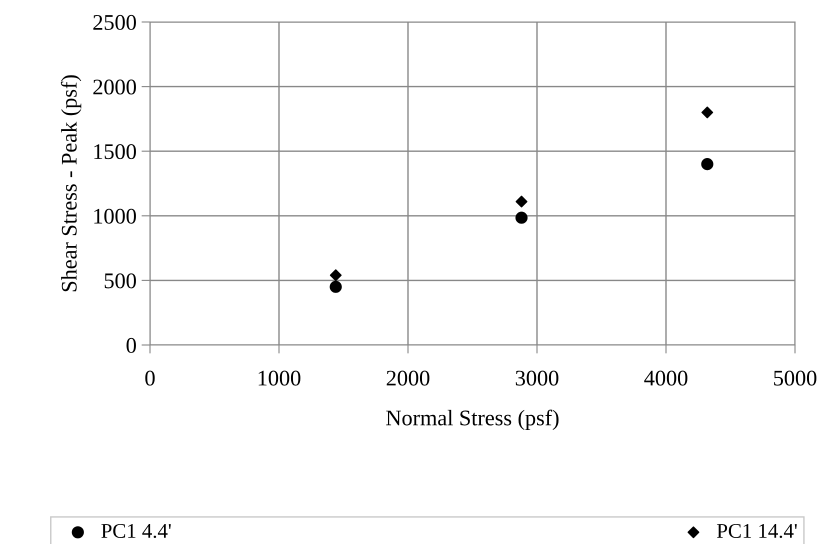  I want to click on y-tick-label: 1000, so click(115, 216).